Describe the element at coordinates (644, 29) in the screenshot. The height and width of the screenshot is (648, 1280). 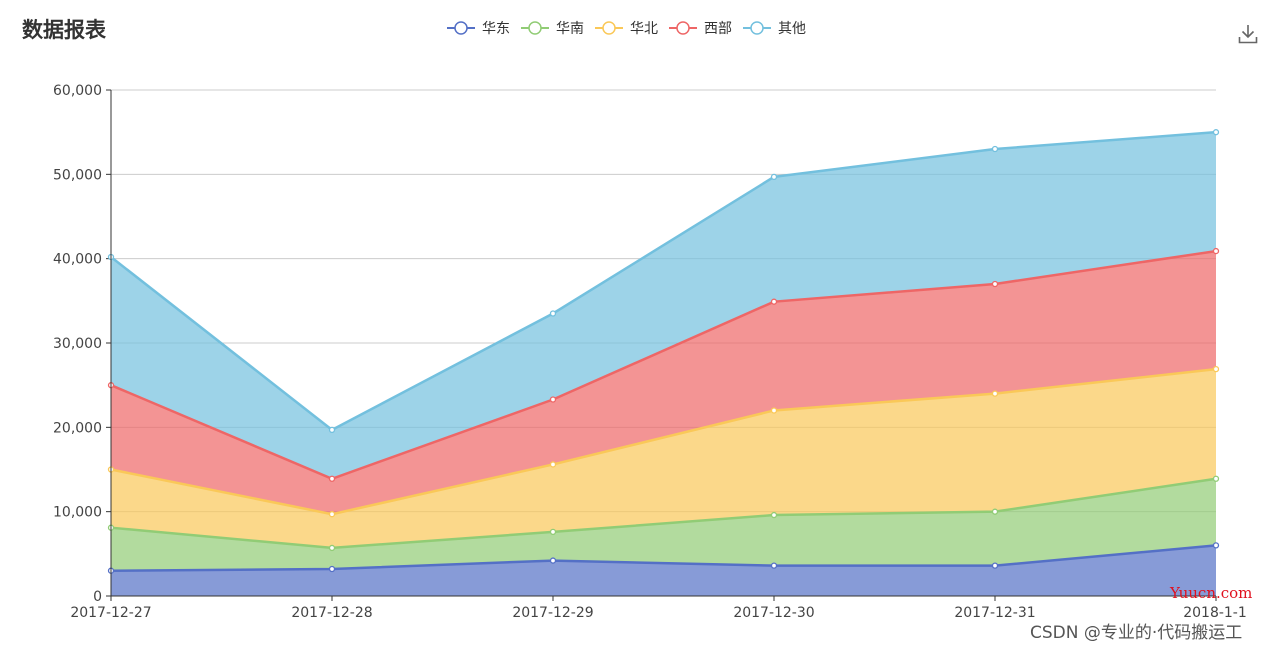
I see `legend-label: 华北` at that location.